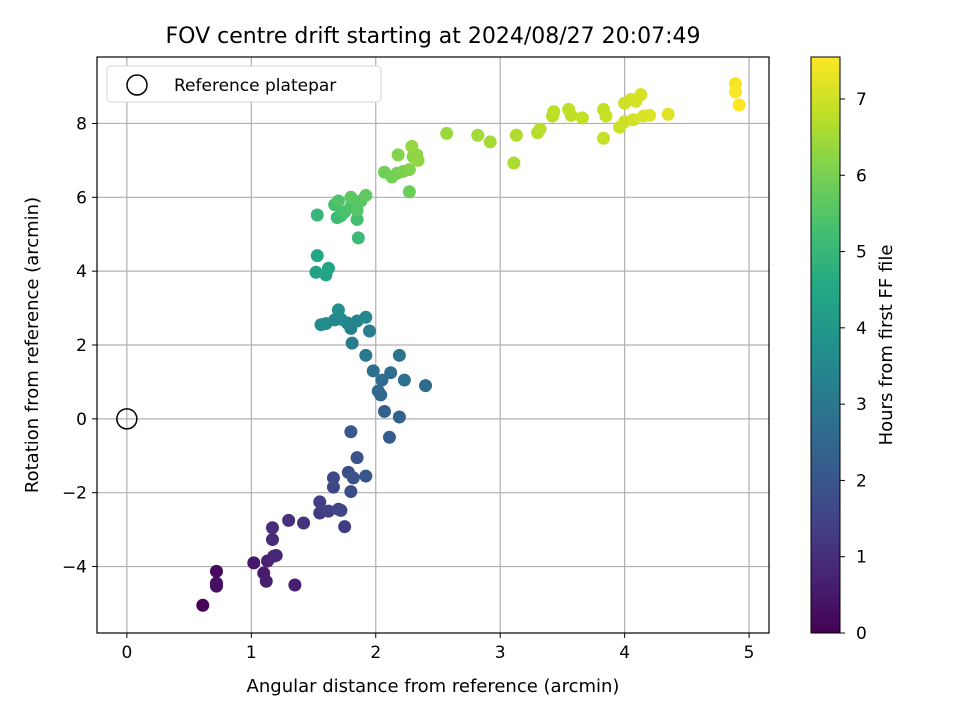  Describe the element at coordinates (861, 405) in the screenshot. I see `colorbar-tick-label: 3` at that location.